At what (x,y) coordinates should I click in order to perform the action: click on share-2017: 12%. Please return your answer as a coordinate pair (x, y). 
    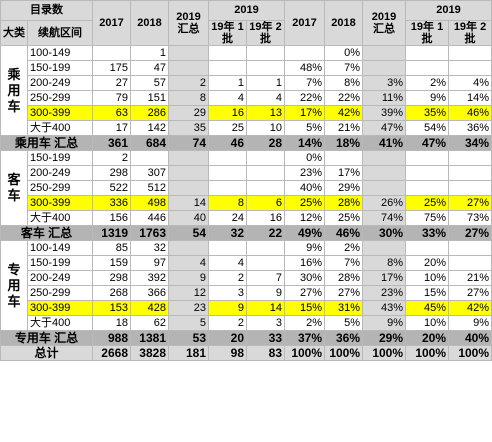
    Looking at the image, I should click on (305, 218).